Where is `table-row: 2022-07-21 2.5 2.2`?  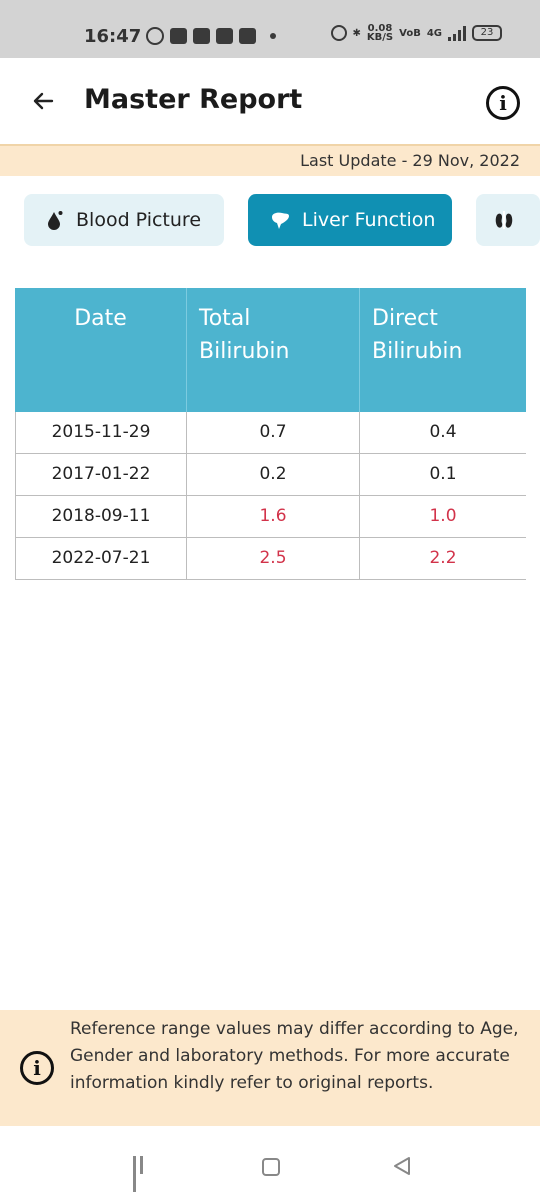
table-row: 2022-07-21 2.5 2.2 is located at coordinates (270, 559).